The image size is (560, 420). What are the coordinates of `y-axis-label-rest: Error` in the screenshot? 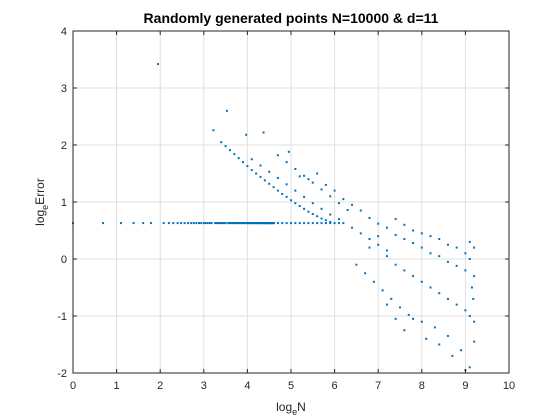 It's located at (40, 191).